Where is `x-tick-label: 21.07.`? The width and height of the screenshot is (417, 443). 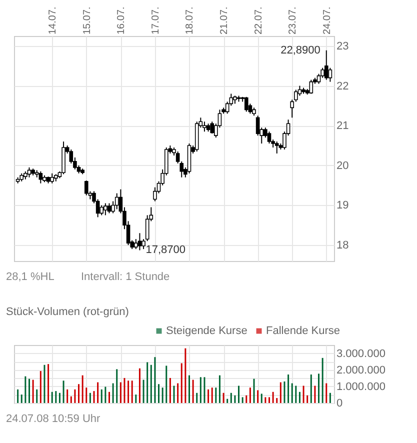
x-tick-label: 21.07. is located at coordinates (224, 20).